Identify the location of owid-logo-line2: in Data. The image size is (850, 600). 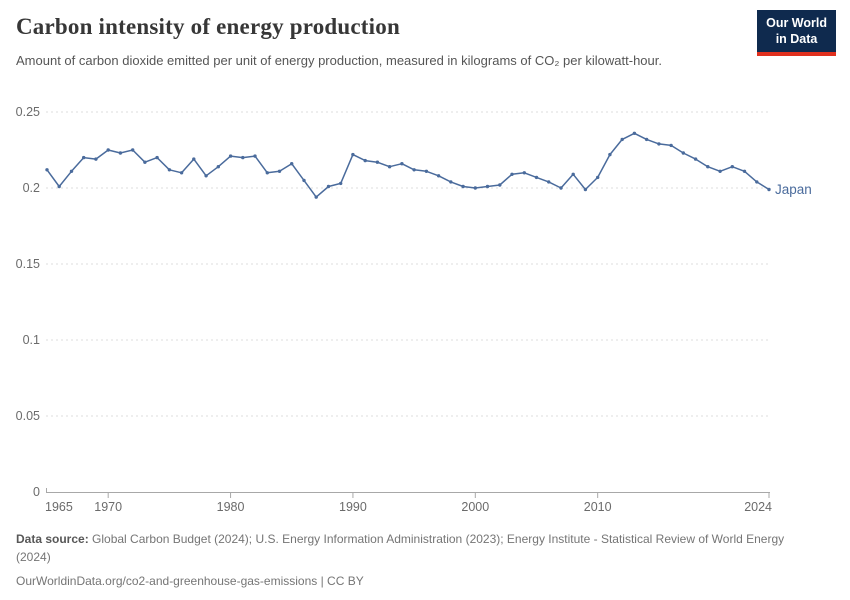
(796, 39).